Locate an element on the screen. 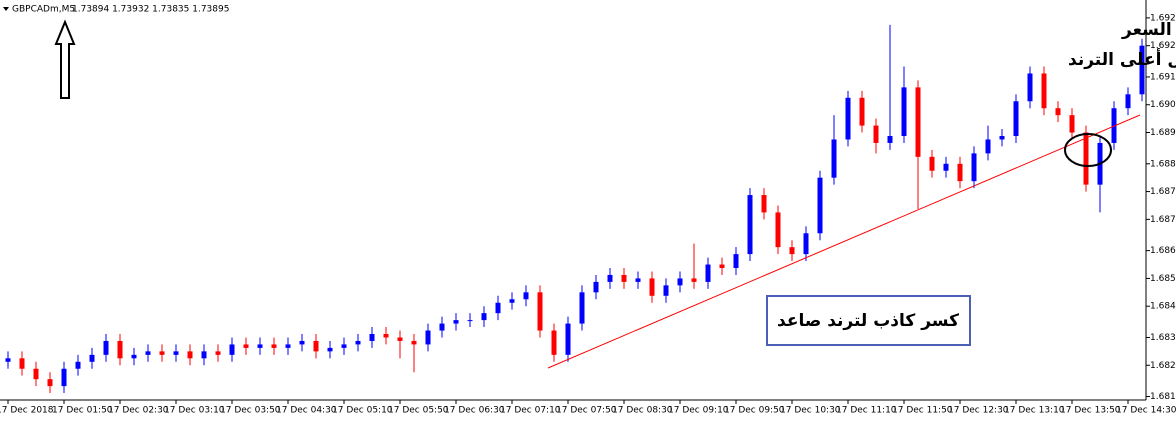  x-tick-label: 17 Dec 03:50 is located at coordinates (250, 411).